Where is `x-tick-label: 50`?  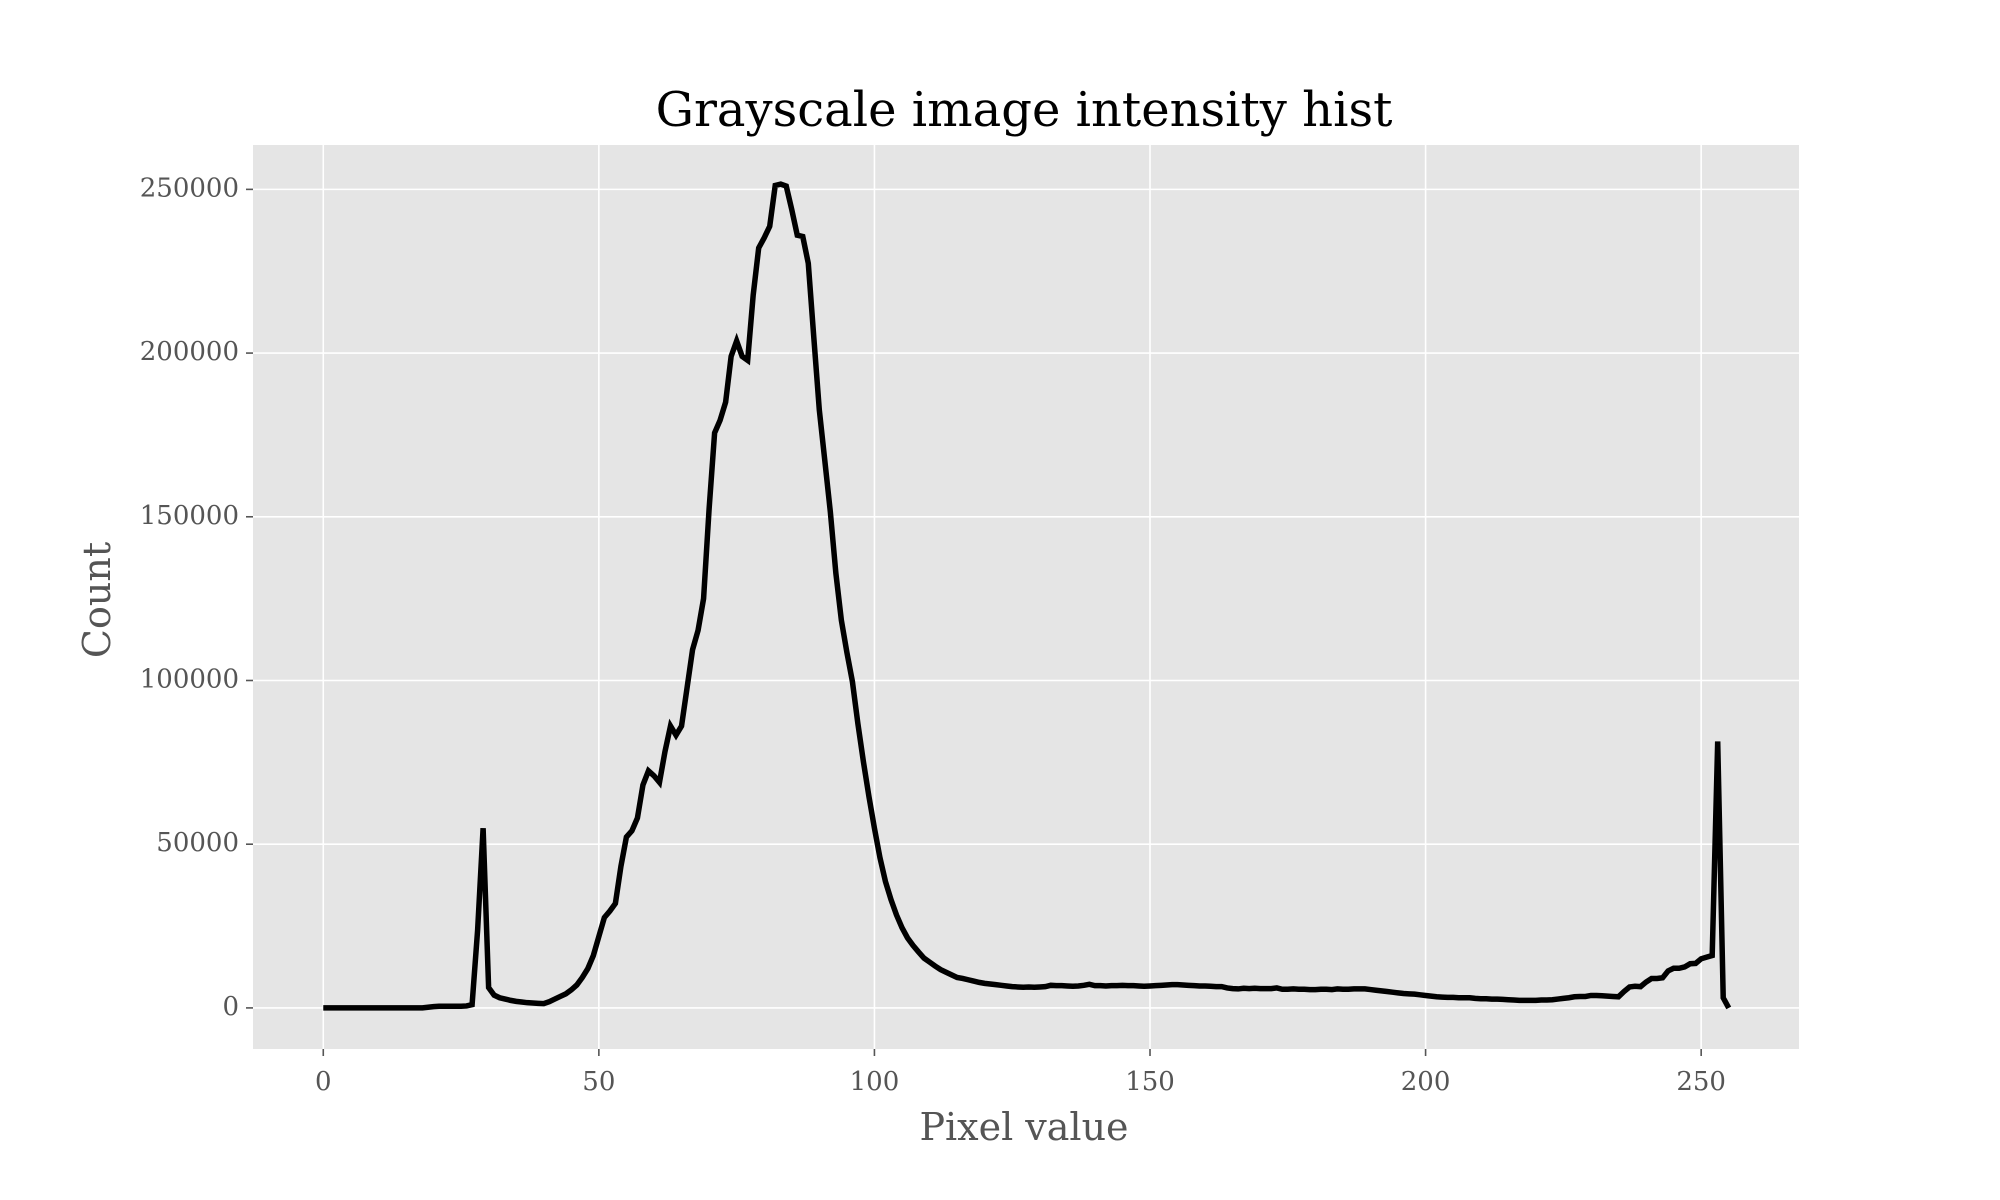
x-tick-label: 50 is located at coordinates (598, 1082).